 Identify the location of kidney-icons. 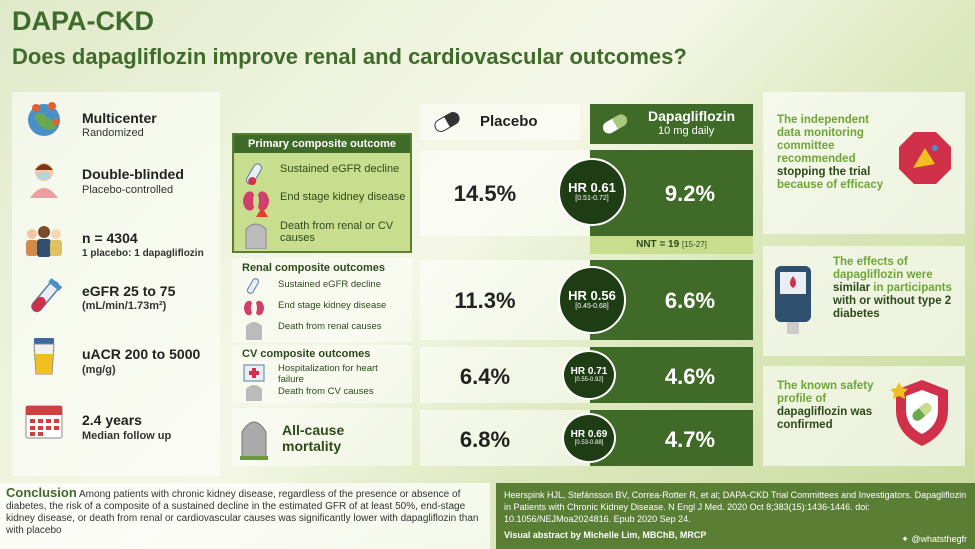
(256, 206).